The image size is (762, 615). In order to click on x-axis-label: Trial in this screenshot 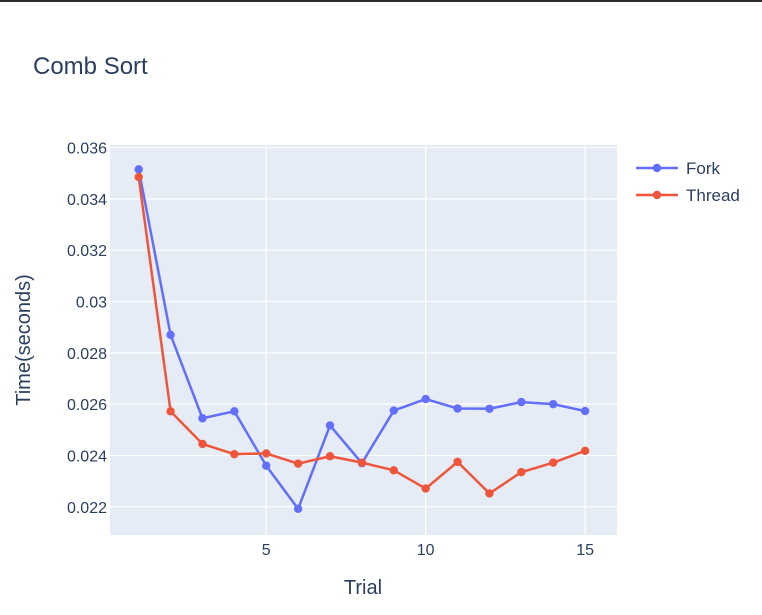, I will do `click(363, 588)`.